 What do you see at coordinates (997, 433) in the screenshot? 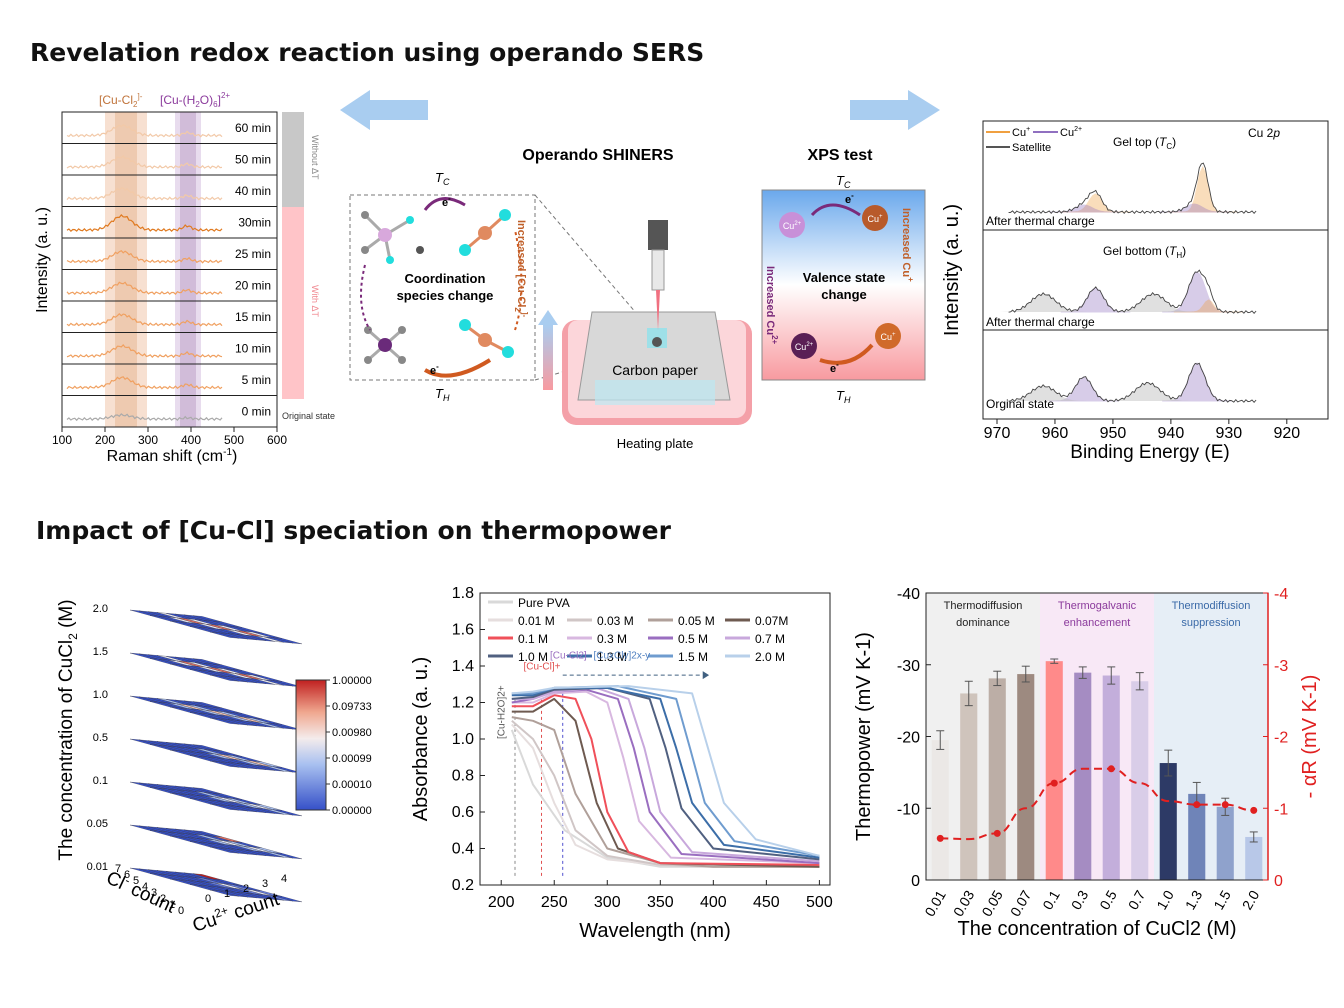
I see `xps-xtick-label: 970` at bounding box center [997, 433].